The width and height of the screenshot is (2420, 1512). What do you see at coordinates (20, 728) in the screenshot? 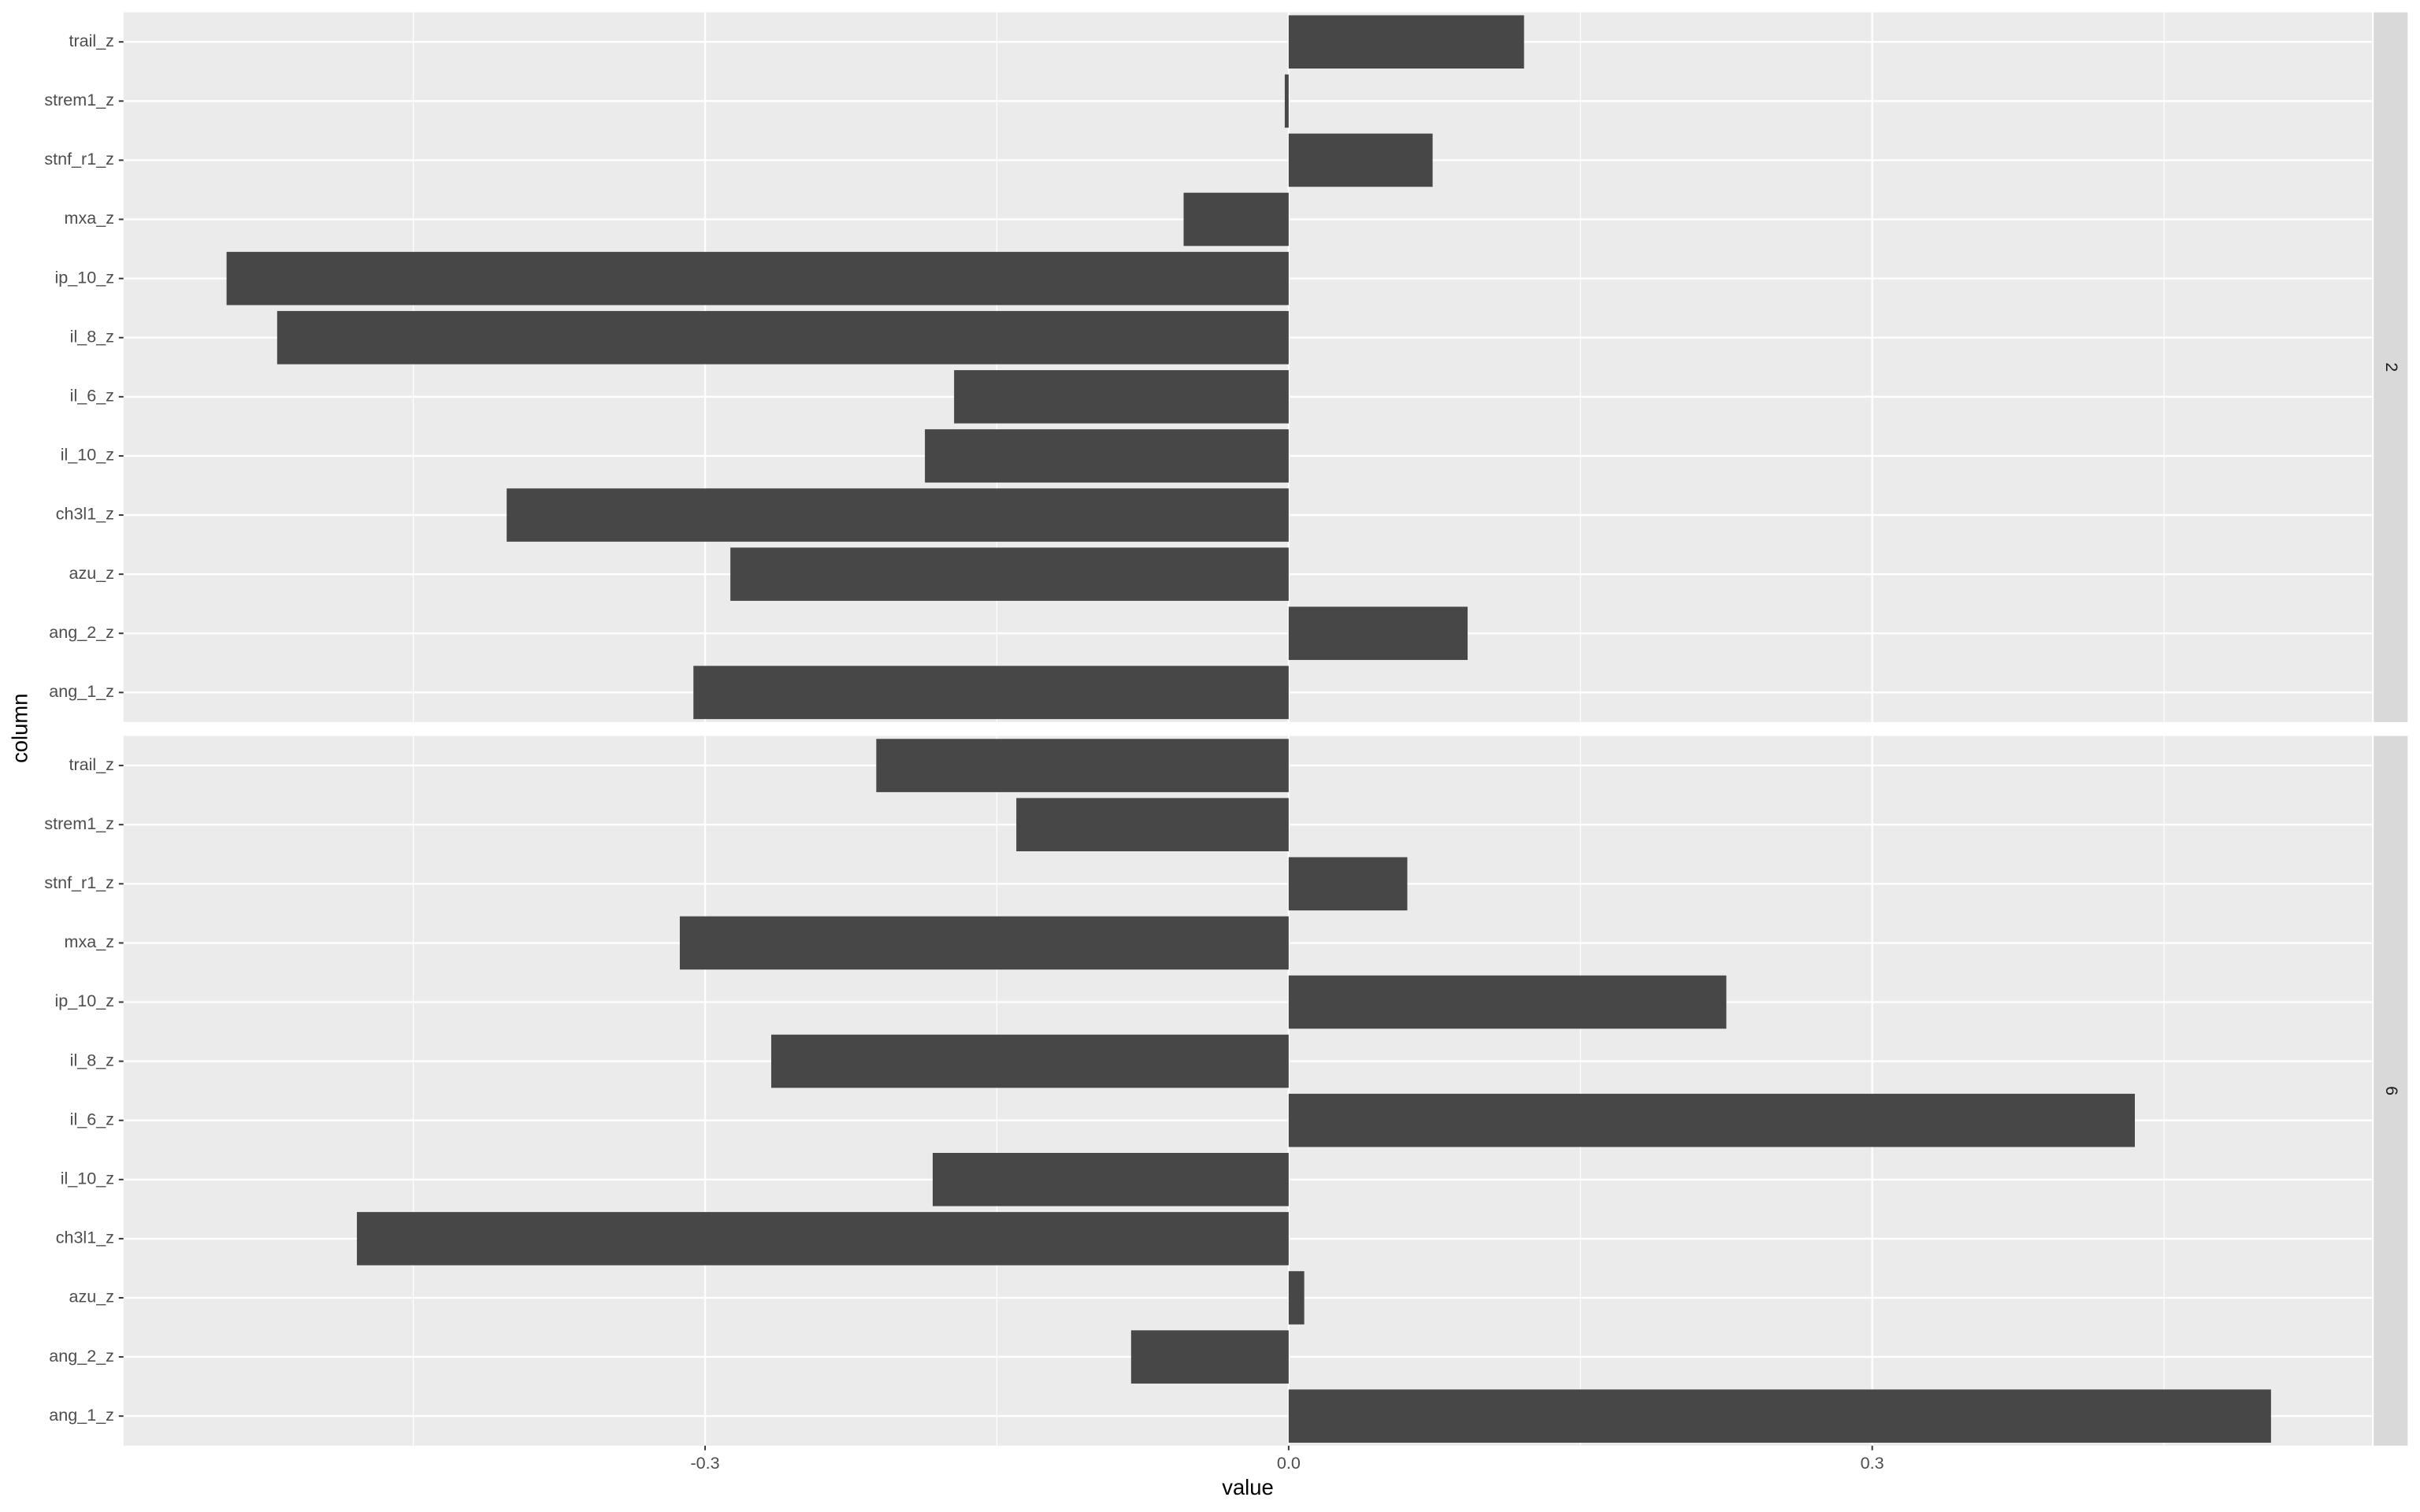
I see `y-axis-title: column` at bounding box center [20, 728].